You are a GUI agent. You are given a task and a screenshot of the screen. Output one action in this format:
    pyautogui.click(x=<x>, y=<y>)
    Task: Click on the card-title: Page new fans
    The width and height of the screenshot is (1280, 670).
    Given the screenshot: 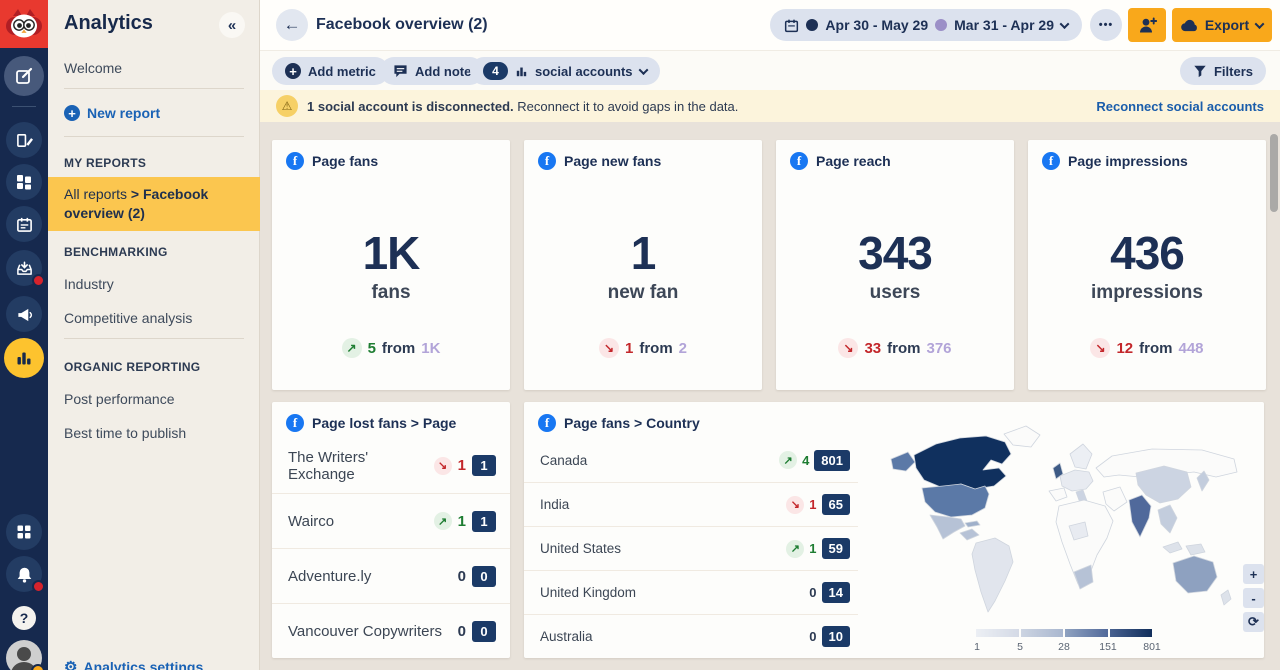 What is the action you would take?
    pyautogui.click(x=613, y=161)
    